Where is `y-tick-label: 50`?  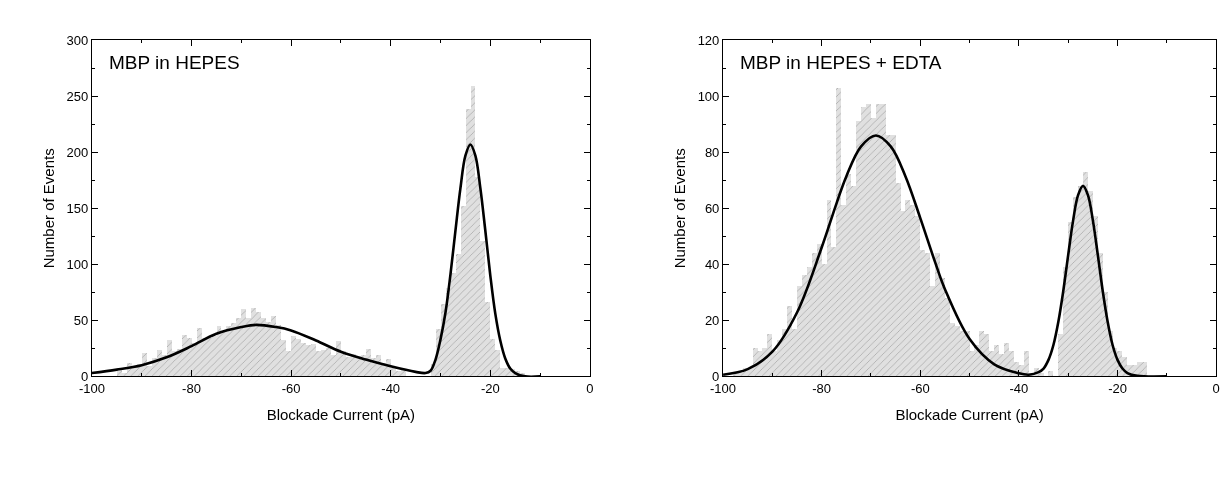
y-tick-label: 50 is located at coordinates (81, 320).